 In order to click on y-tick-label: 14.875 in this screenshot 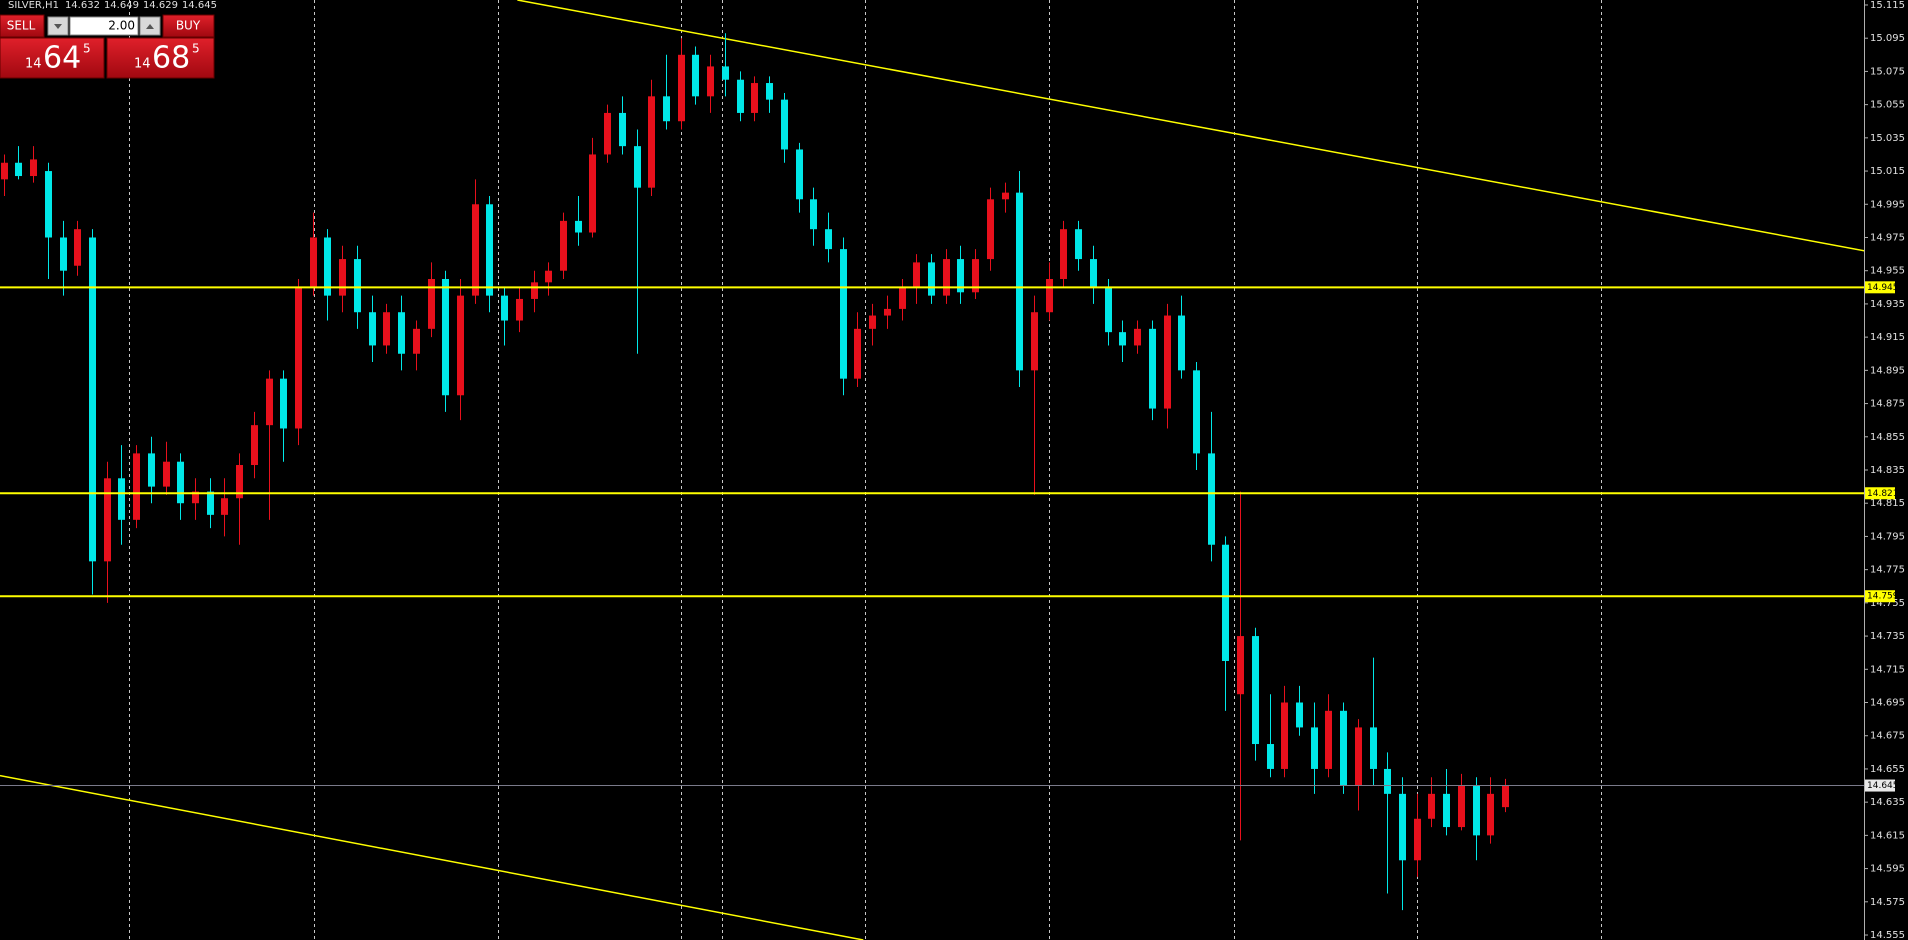, I will do `click(1887, 404)`.